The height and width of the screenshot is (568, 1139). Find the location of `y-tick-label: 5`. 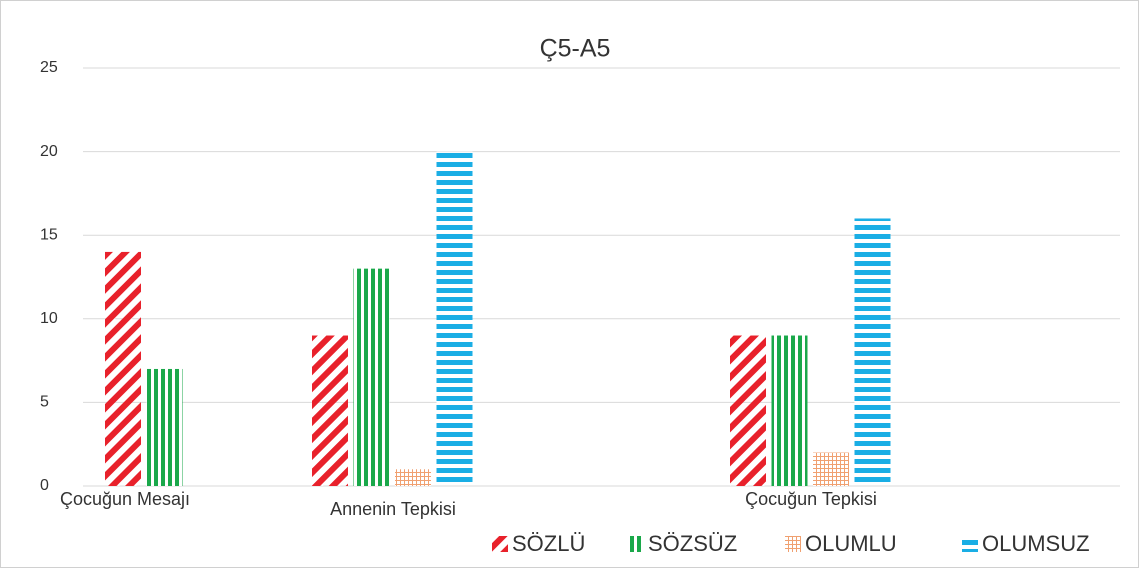

y-tick-label: 5 is located at coordinates (44, 402).